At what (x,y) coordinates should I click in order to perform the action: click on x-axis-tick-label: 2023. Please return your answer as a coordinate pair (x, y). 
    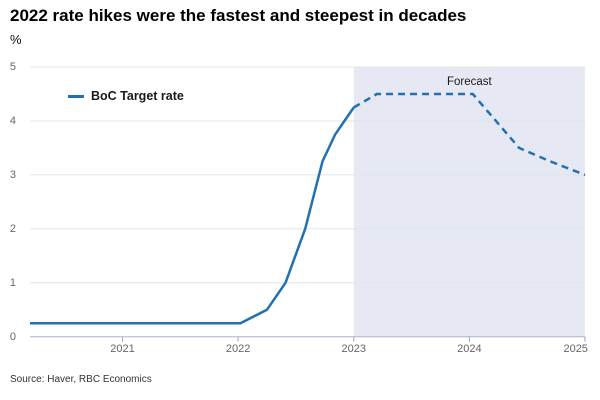
    Looking at the image, I should click on (353, 349).